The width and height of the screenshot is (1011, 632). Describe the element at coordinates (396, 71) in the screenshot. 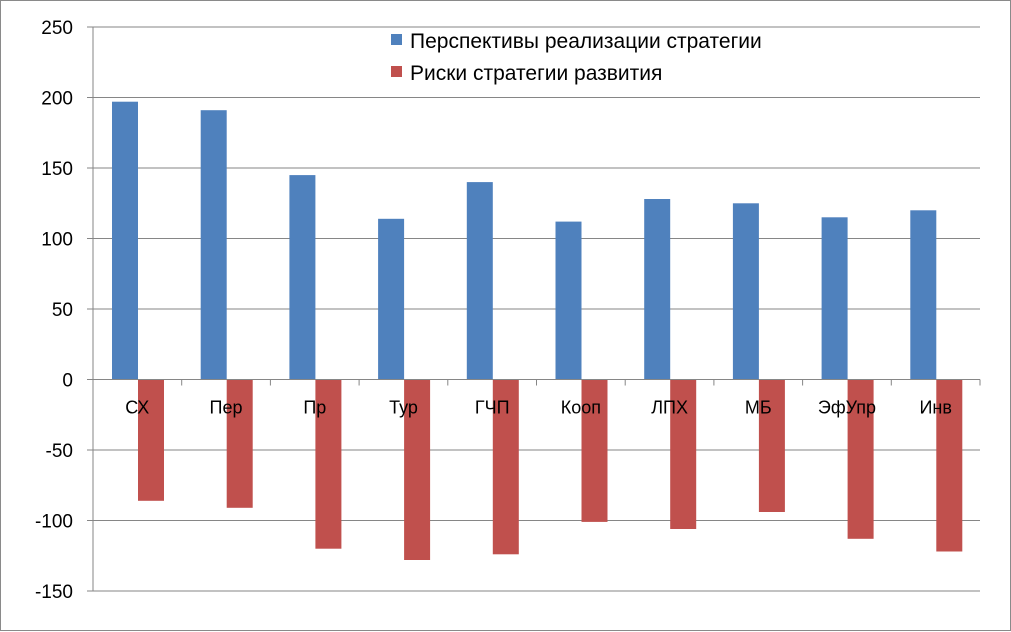

I see `legend-swatch-risks` at that location.